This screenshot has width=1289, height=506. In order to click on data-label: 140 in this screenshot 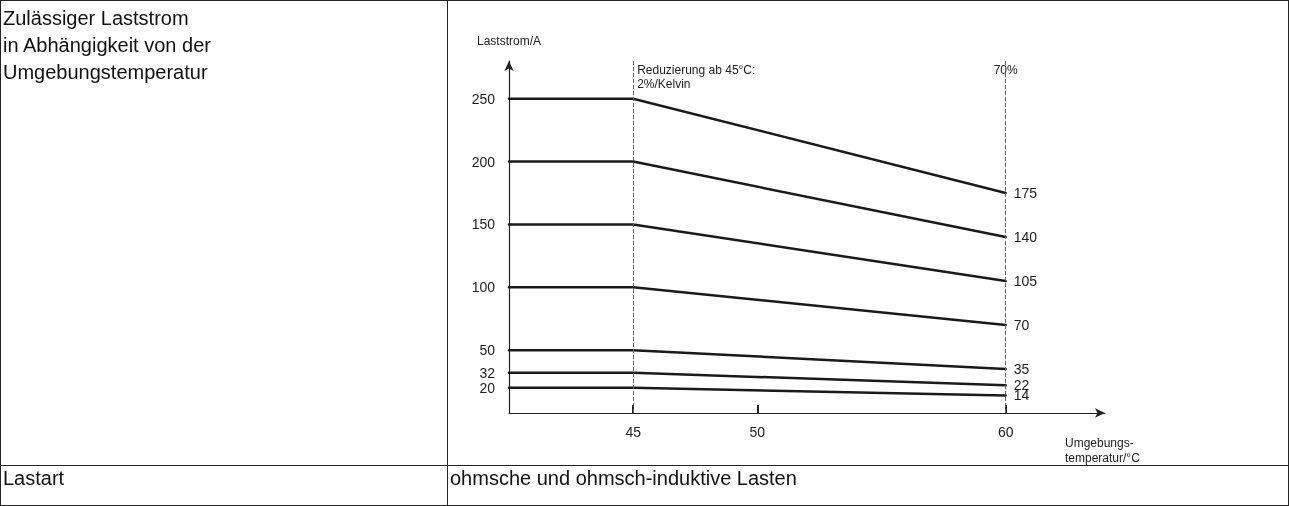, I will do `click(1025, 237)`.